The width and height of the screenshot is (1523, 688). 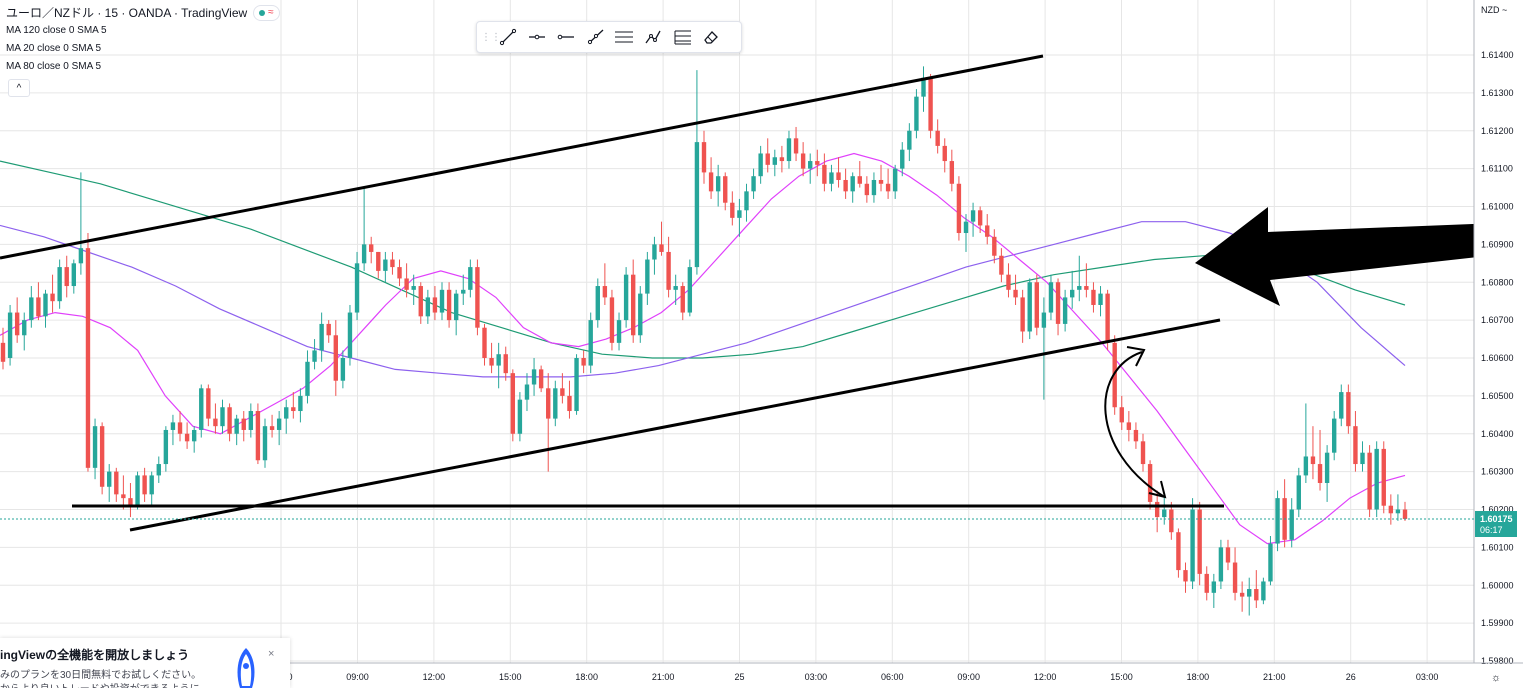 I want to click on price-tick-label: 1.60200, so click(x=1497, y=510).